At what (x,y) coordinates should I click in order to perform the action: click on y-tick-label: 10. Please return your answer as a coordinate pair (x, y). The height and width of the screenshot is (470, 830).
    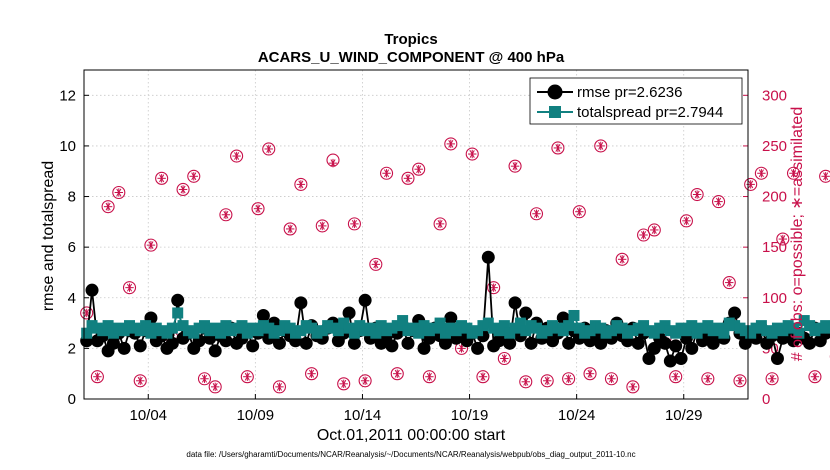
    Looking at the image, I should click on (67, 146).